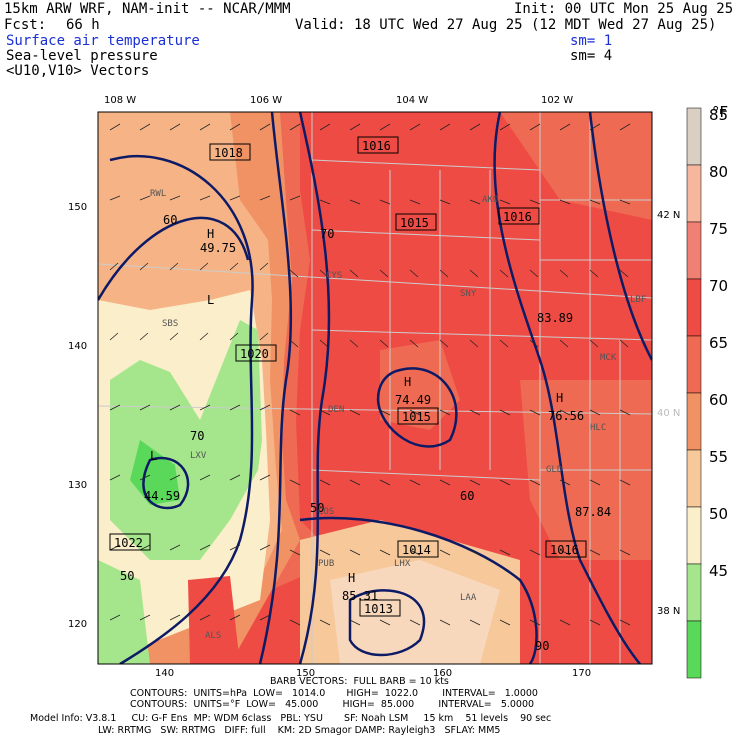  I want to click on legend-tick-label: 75, so click(719, 229).